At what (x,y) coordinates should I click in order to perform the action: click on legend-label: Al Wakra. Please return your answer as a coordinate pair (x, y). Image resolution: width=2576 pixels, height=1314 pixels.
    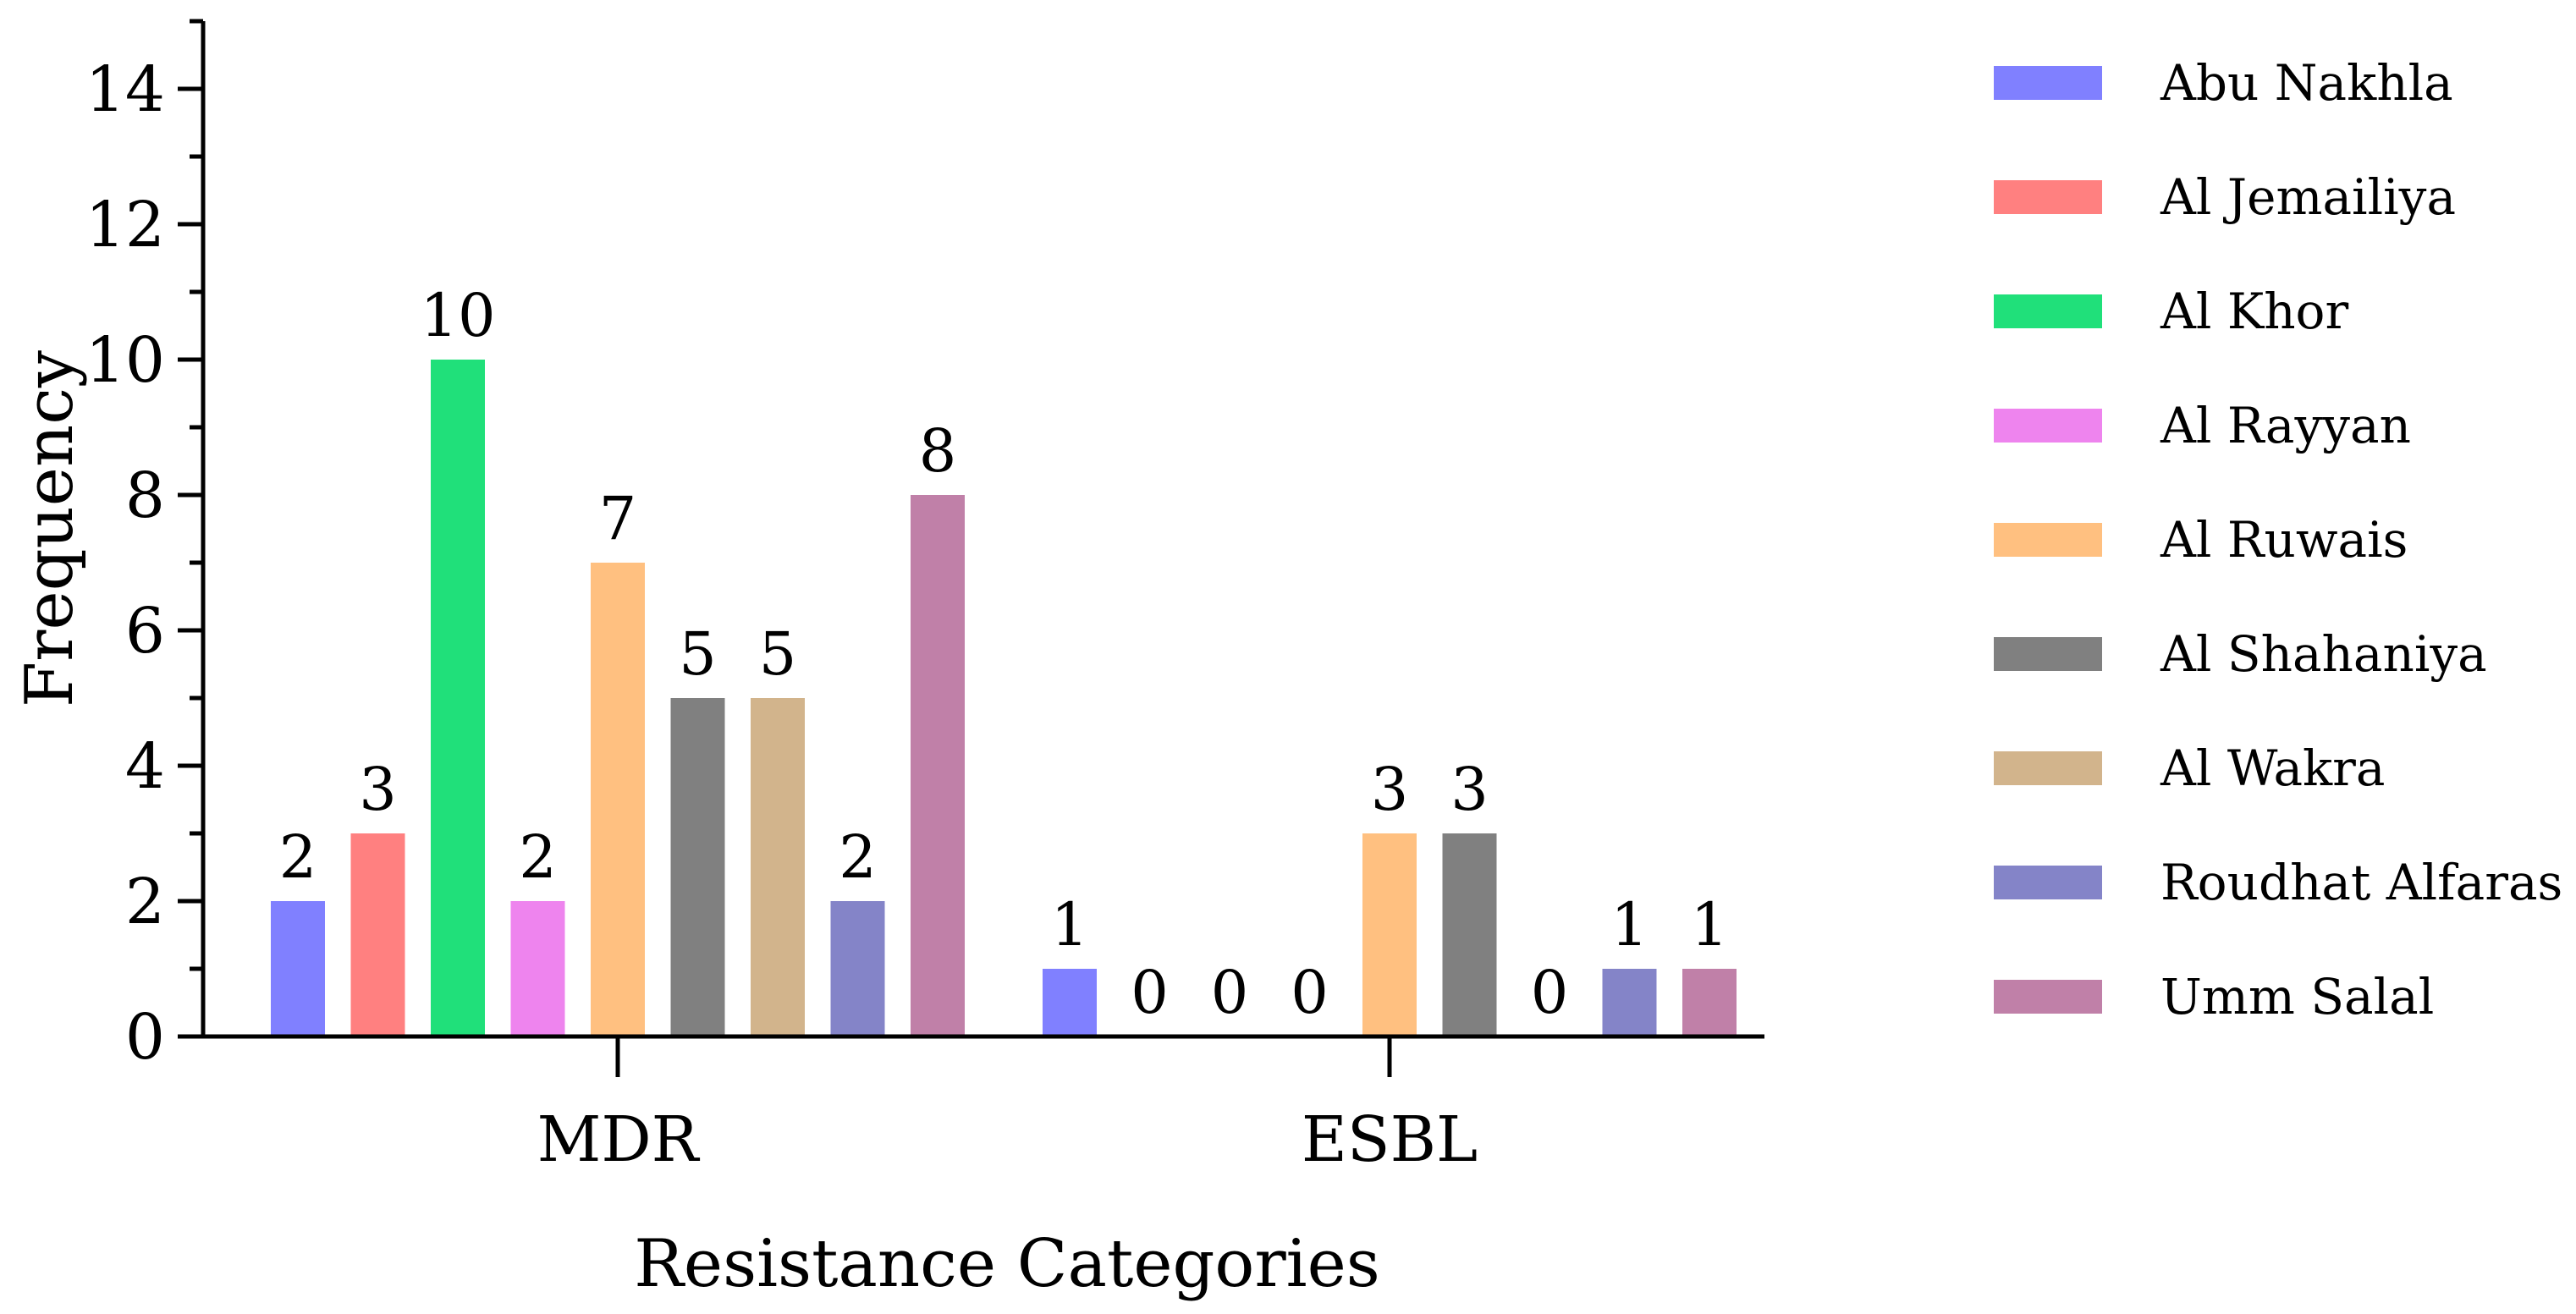
    Looking at the image, I should click on (2272, 768).